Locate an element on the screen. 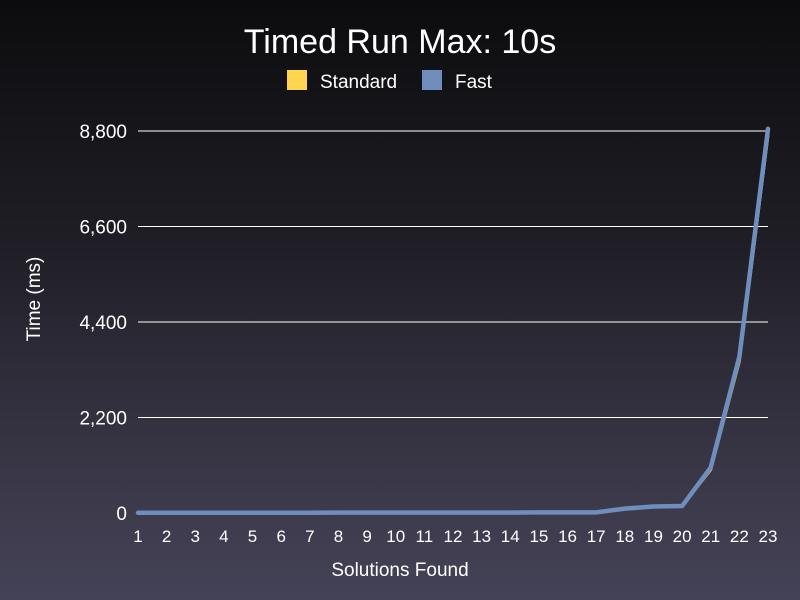  x-tick-label: 5 is located at coordinates (252, 536).